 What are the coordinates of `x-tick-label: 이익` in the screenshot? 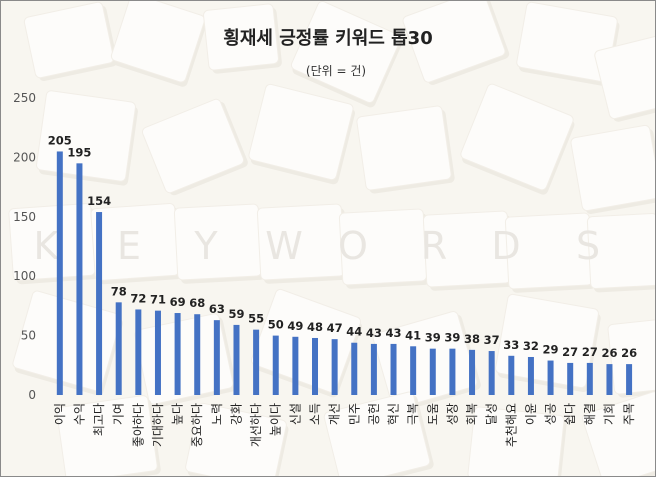 It's located at (60, 414).